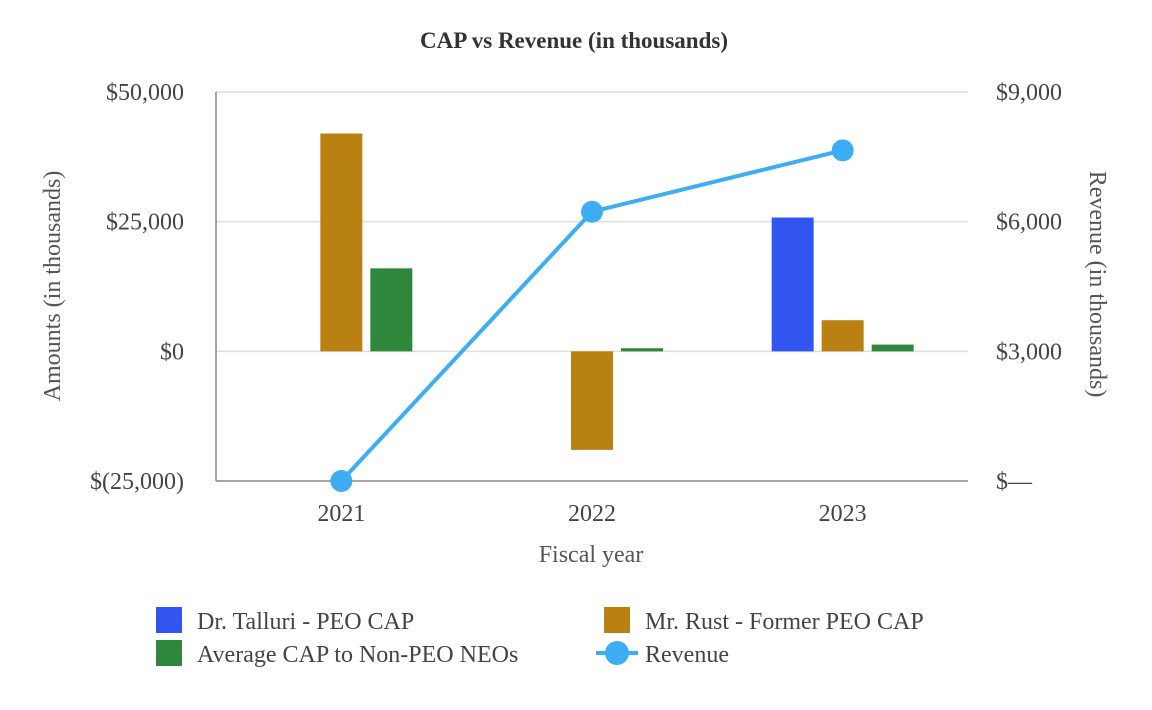 The width and height of the screenshot is (1152, 710). Describe the element at coordinates (341, 242) in the screenshot. I see `bar-mr-rust-former-peo-cap-2021` at that location.